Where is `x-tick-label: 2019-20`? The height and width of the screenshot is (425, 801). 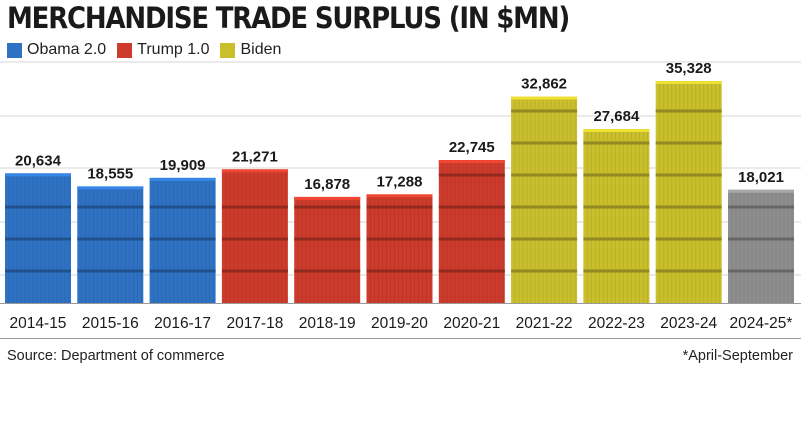 x-tick-label: 2019-20 is located at coordinates (399, 323).